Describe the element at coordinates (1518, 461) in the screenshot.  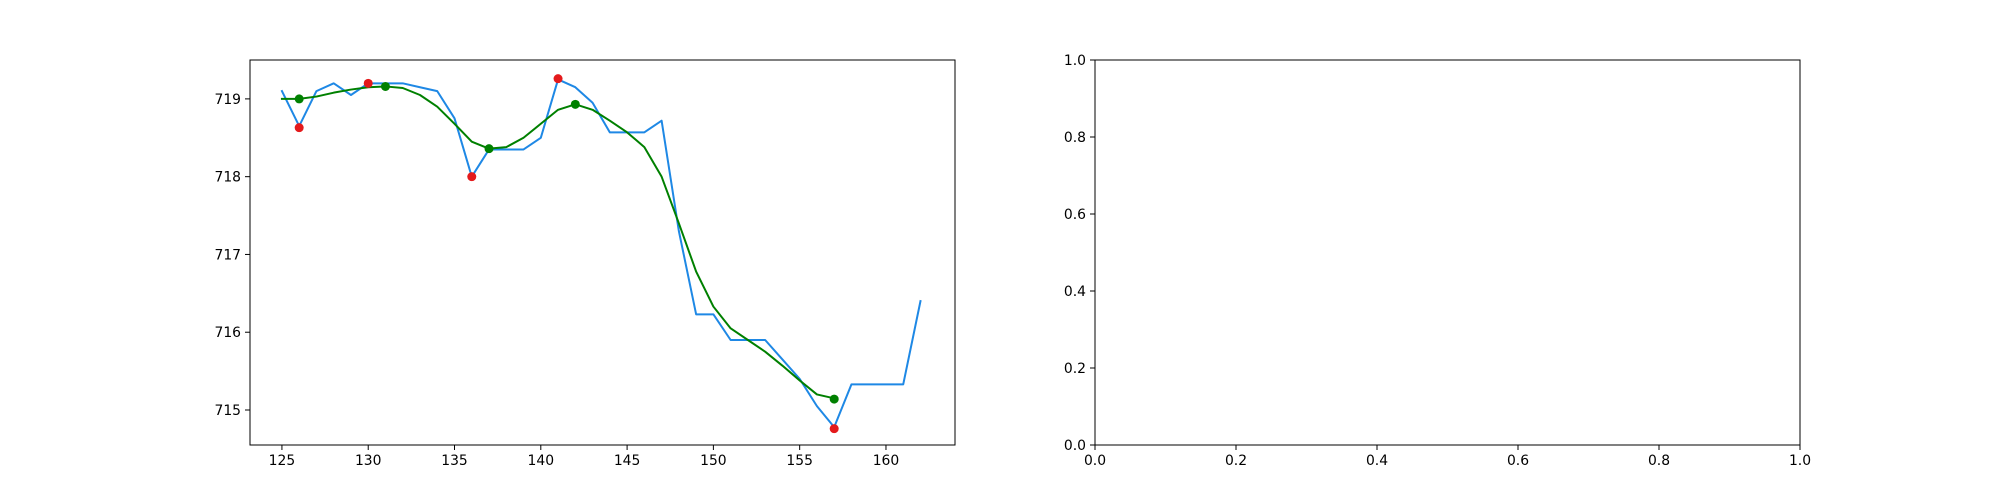
I see `x-tick-label: 0.6` at that location.